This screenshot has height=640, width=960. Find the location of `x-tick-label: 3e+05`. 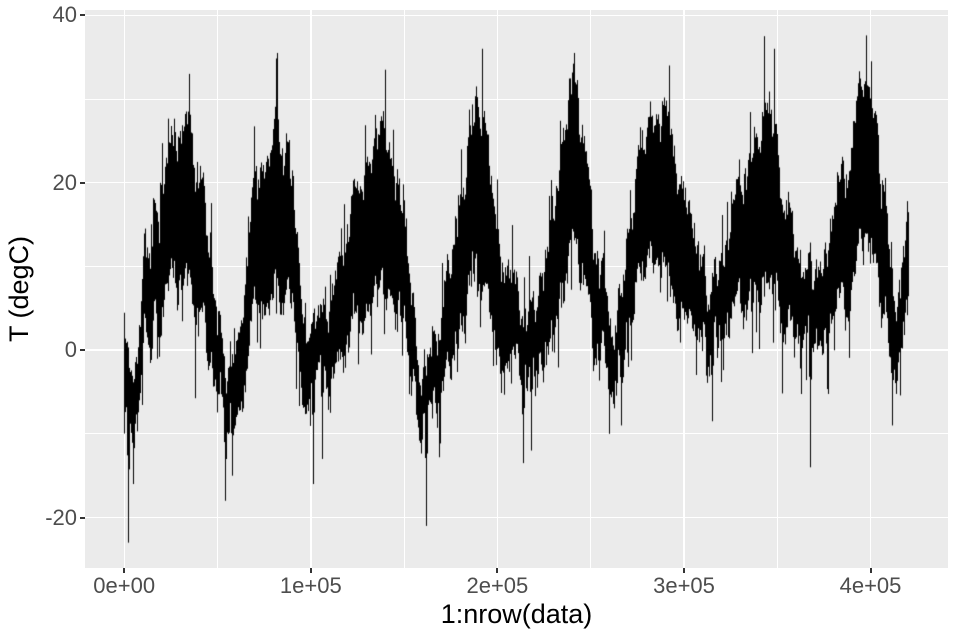

x-tick-label: 3e+05 is located at coordinates (684, 585).